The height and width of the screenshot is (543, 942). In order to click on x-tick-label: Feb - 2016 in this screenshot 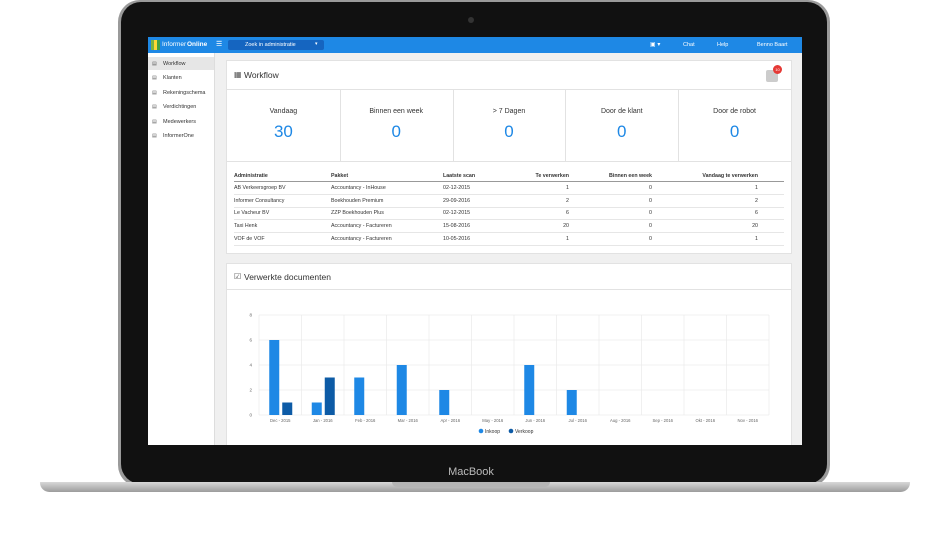, I will do `click(365, 420)`.